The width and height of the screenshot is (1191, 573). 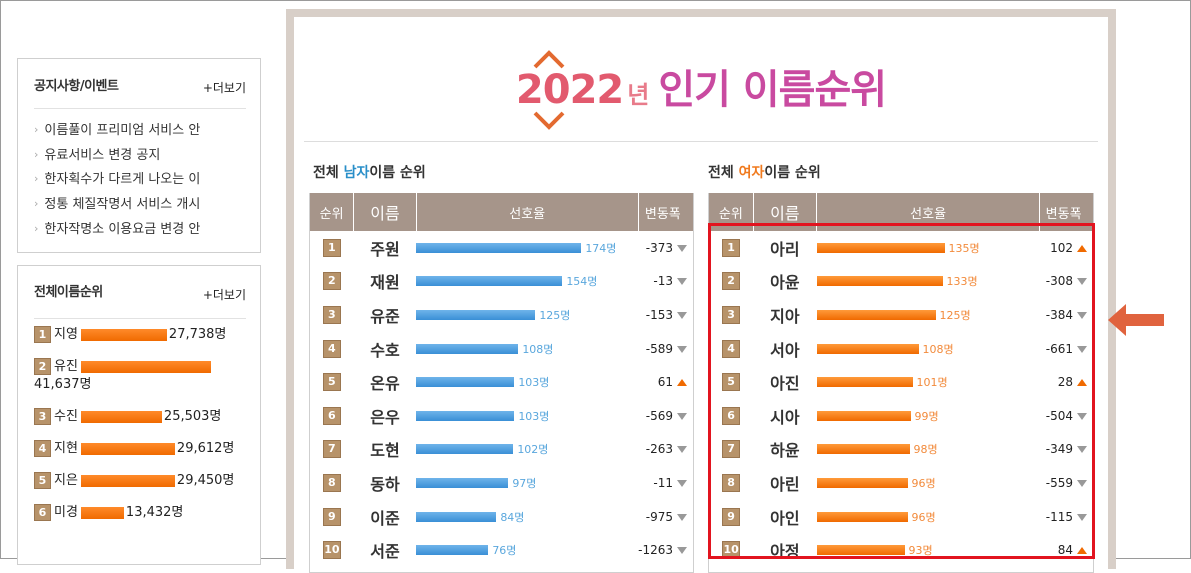 I want to click on all-ranking-item: 2 유진 41,637명, so click(x=144, y=376).